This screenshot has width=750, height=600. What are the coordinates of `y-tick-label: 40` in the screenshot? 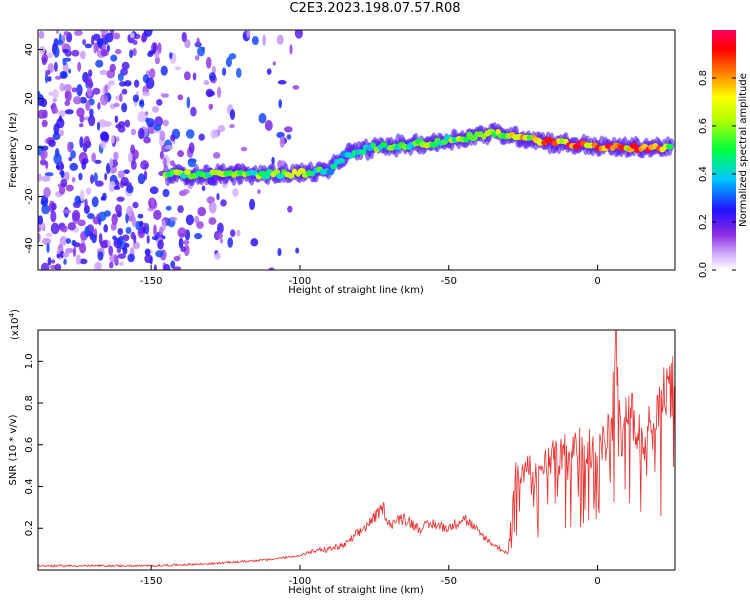 It's located at (29, 49).